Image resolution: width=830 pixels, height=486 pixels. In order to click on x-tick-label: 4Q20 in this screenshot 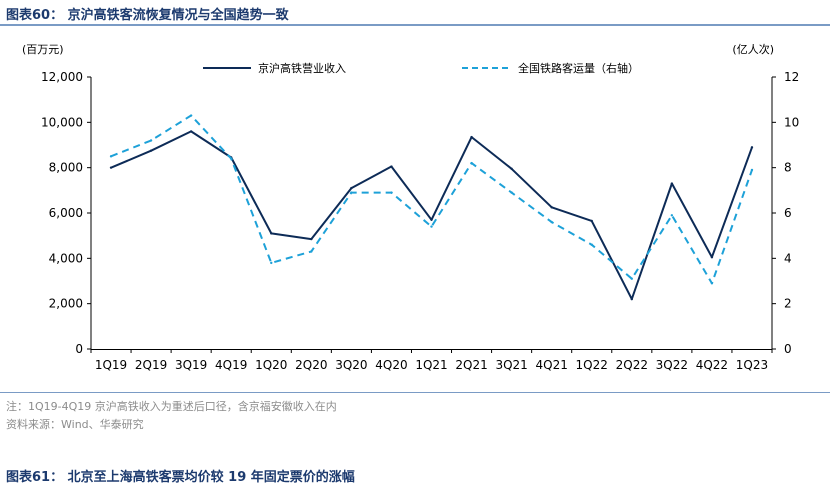, I will do `click(391, 365)`.